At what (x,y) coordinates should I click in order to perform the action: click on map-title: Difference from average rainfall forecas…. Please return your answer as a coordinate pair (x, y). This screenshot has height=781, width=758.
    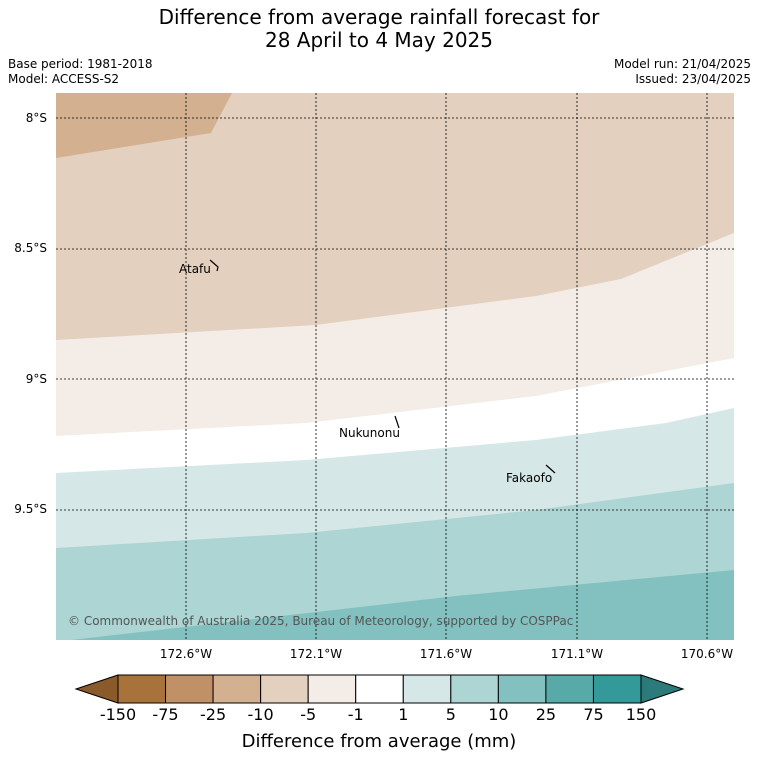
    Looking at the image, I should click on (379, 29).